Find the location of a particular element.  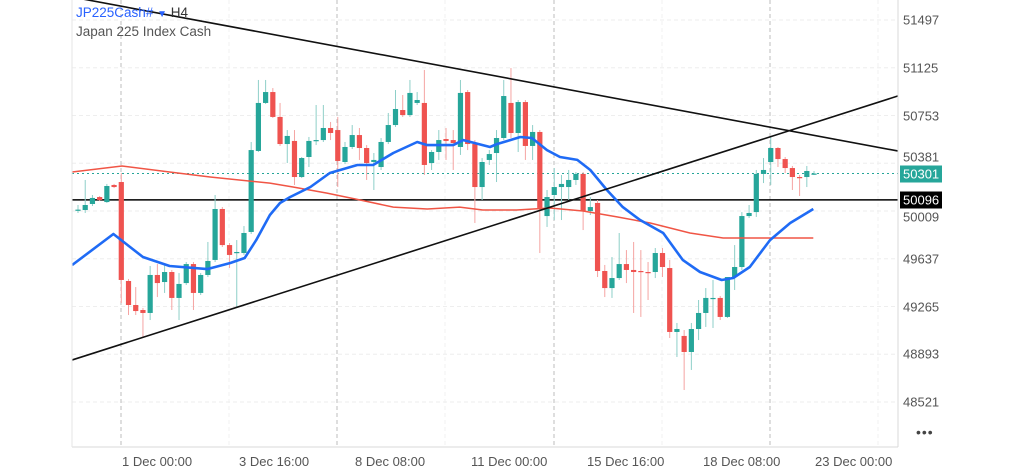

price-tick-label: 50381 is located at coordinates (921, 157).